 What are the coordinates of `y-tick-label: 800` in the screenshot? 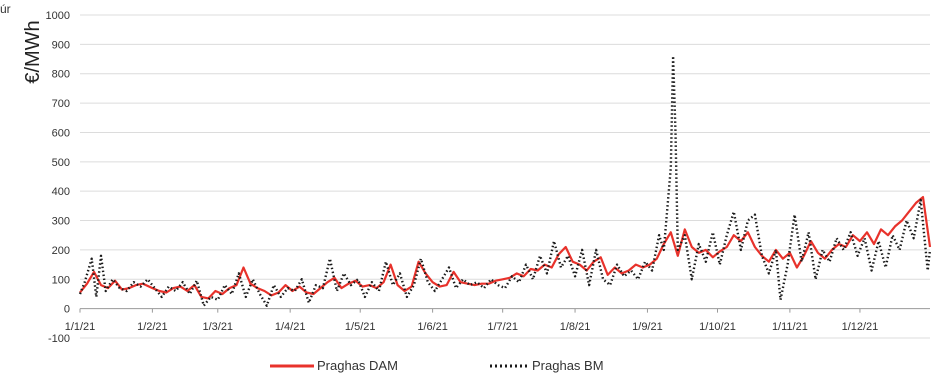 It's located at (61, 75).